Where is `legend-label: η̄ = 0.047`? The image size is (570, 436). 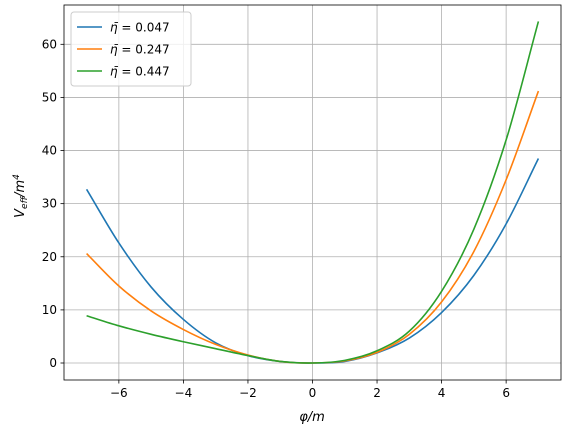 legend-label: η̄ = 0.047 is located at coordinates (140, 28).